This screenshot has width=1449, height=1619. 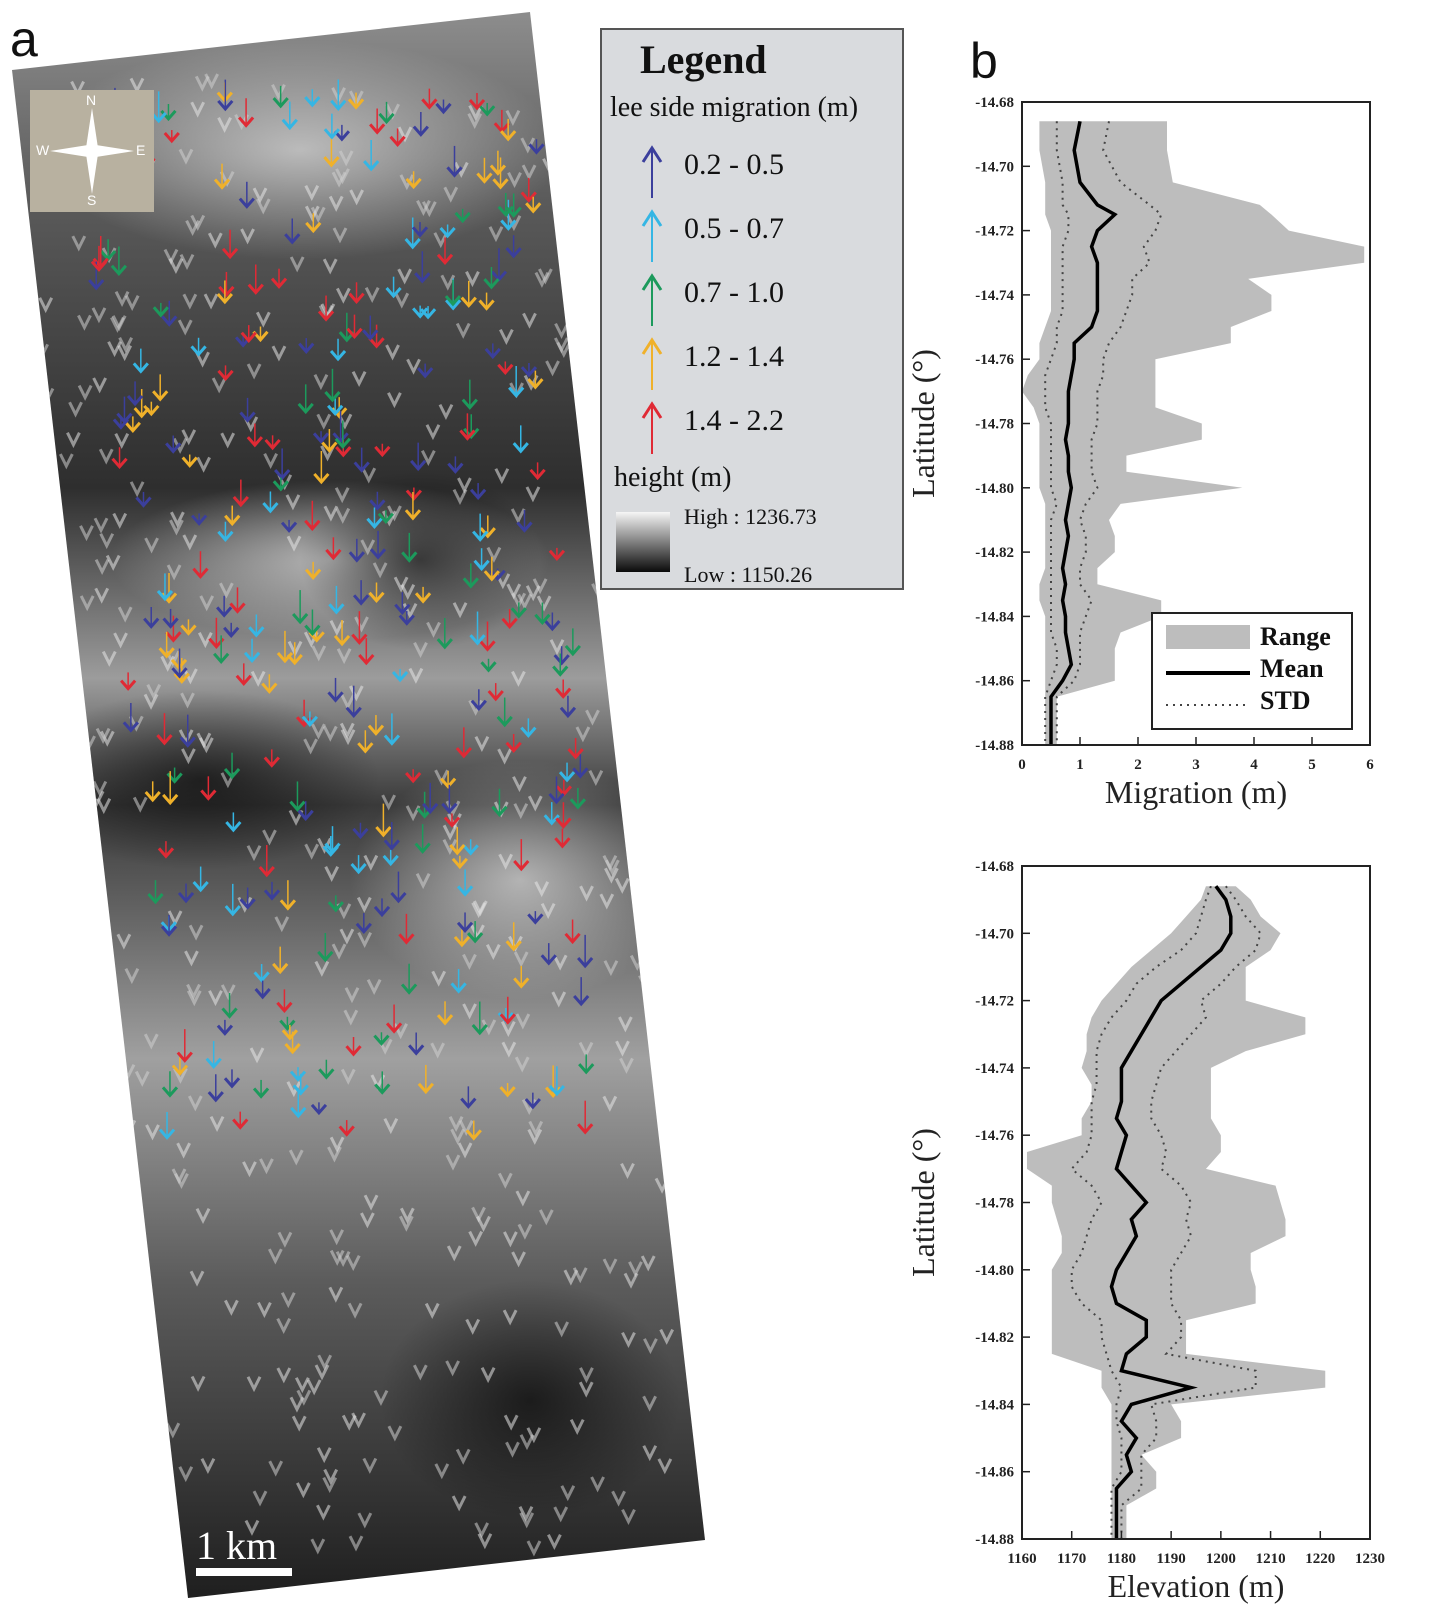 What do you see at coordinates (994, 617) in the screenshot?
I see `y-tick-label: -14.84` at bounding box center [994, 617].